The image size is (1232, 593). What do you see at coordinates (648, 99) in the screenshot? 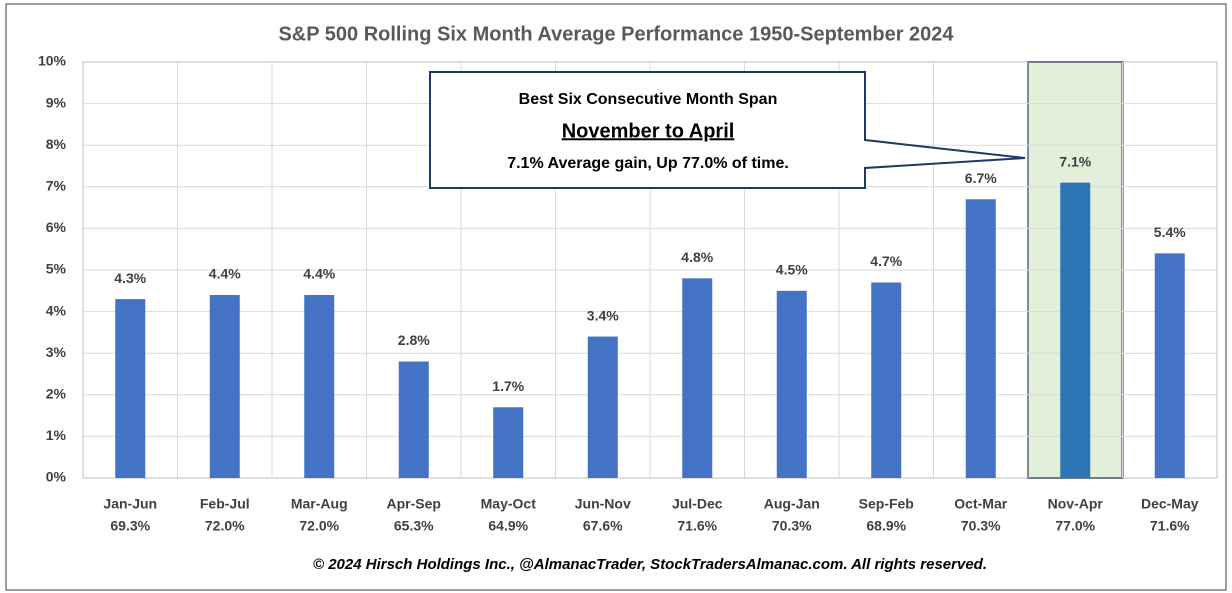
I see `annotation-line: Best Six Consecutive Month Span` at bounding box center [648, 99].